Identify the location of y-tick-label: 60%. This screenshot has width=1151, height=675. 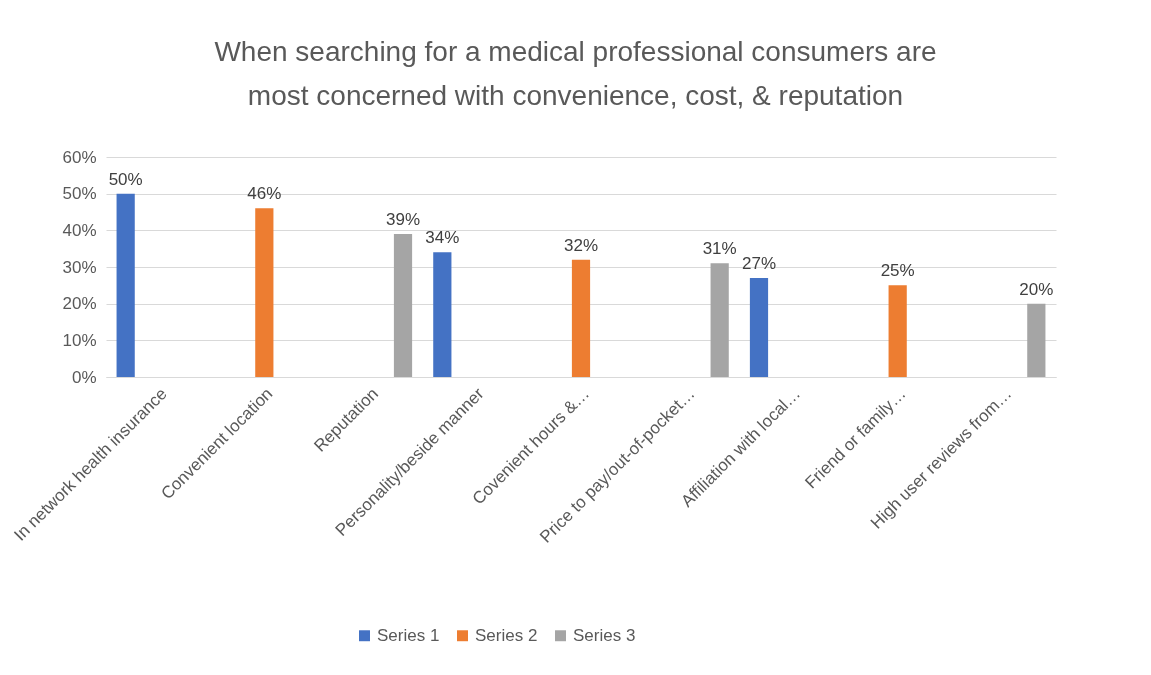
(79, 157).